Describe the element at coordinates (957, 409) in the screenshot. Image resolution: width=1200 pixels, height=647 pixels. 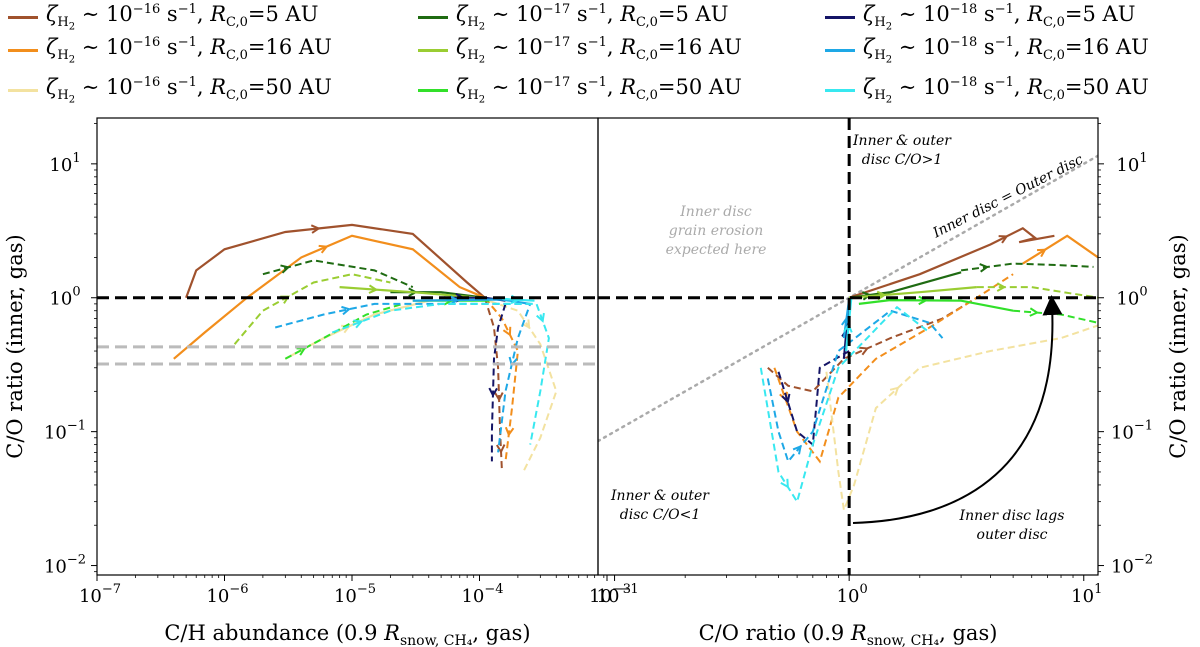
I see `lag-arrow` at that location.